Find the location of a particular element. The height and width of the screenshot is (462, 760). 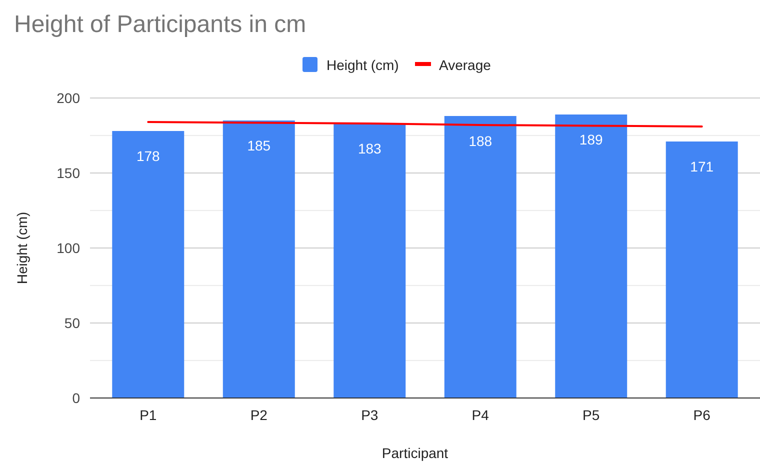

legend-label: Average is located at coordinates (465, 65).